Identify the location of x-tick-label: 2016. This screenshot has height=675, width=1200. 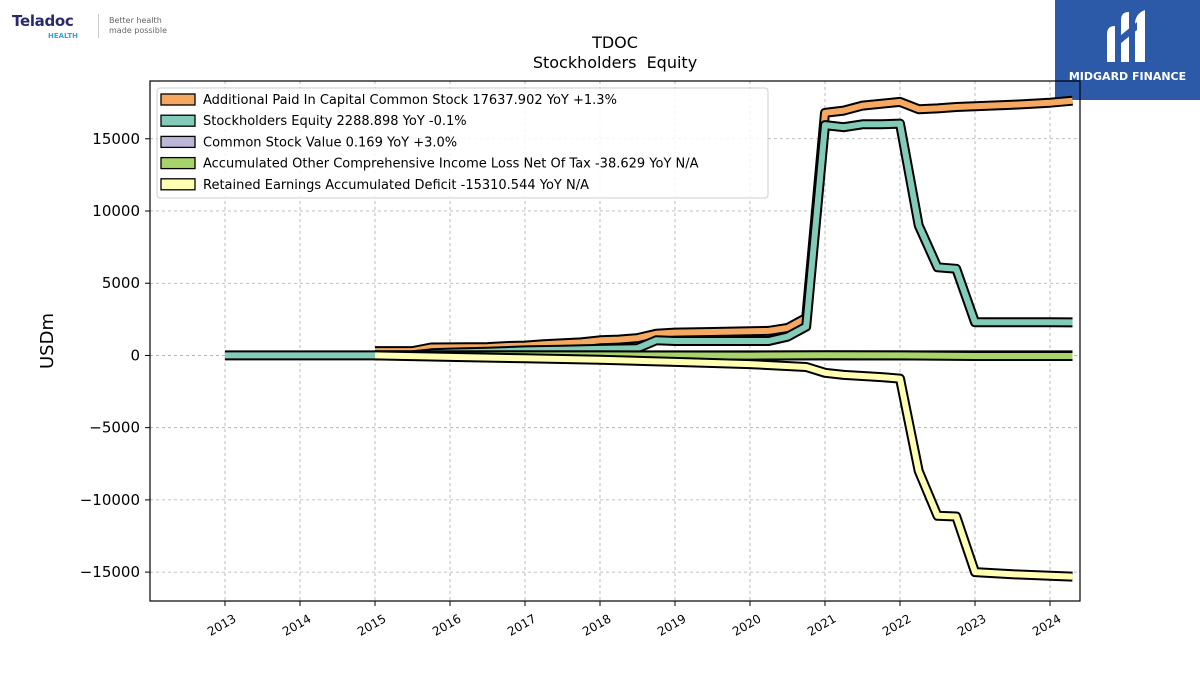
(446, 624).